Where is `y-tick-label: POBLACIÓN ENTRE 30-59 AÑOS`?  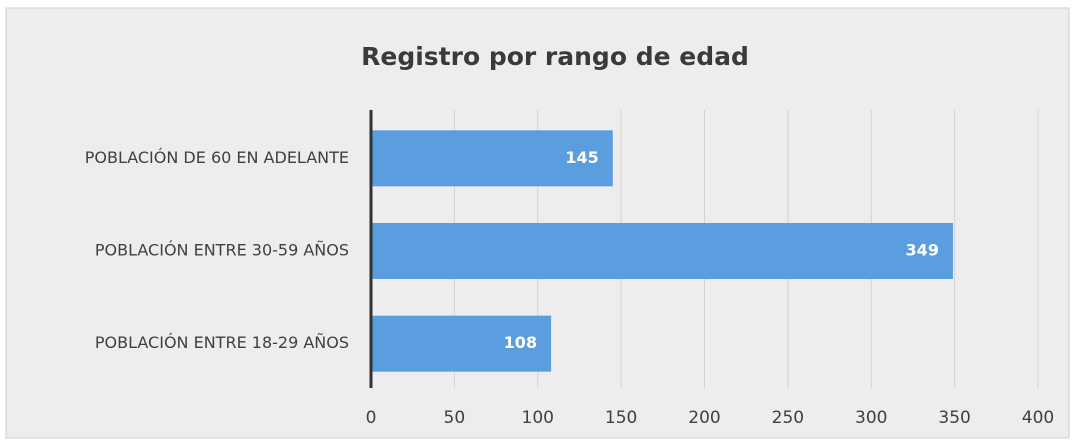
y-tick-label: POBLACIÓN ENTRE 30-59 AÑOS is located at coordinates (222, 250).